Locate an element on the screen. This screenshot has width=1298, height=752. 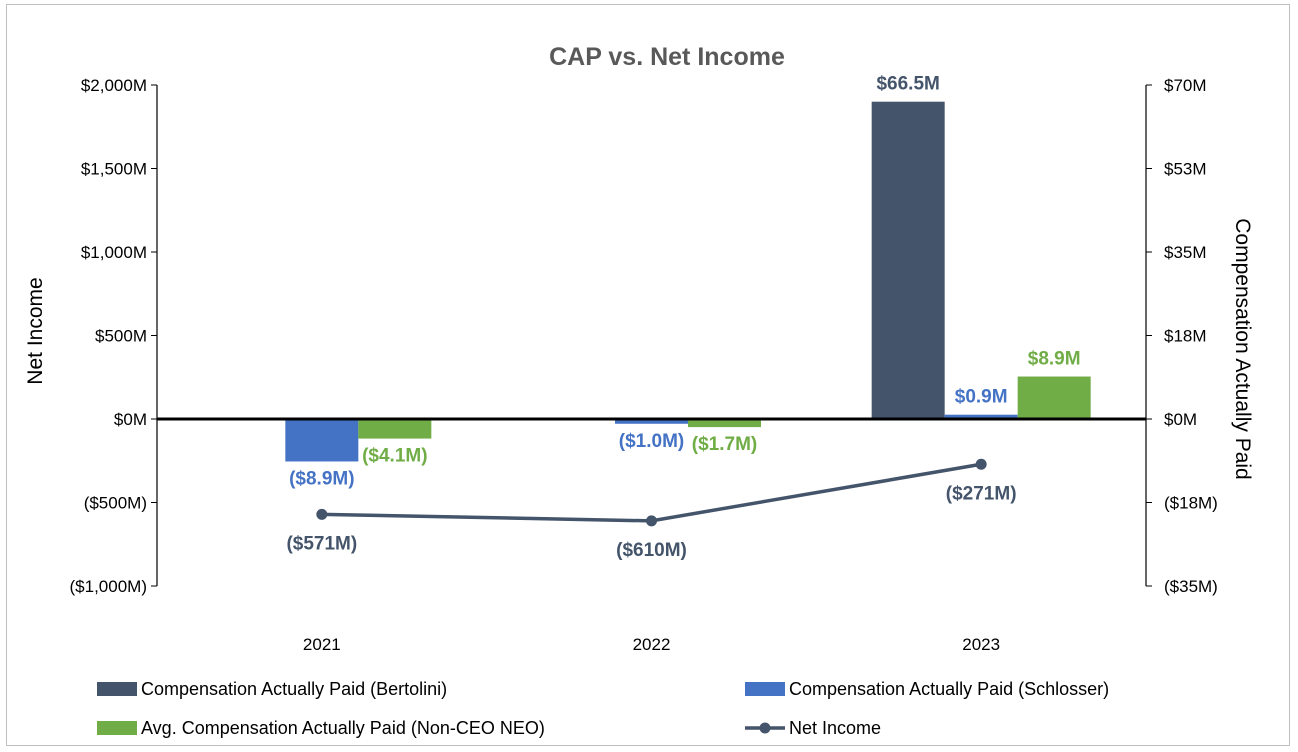
left-tick-label: $2,000M is located at coordinates (114, 85).